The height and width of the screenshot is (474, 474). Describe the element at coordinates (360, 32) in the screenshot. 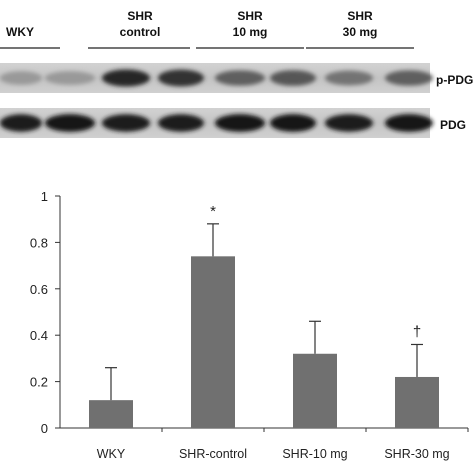

I see `blot-group-label: 30 mg` at that location.